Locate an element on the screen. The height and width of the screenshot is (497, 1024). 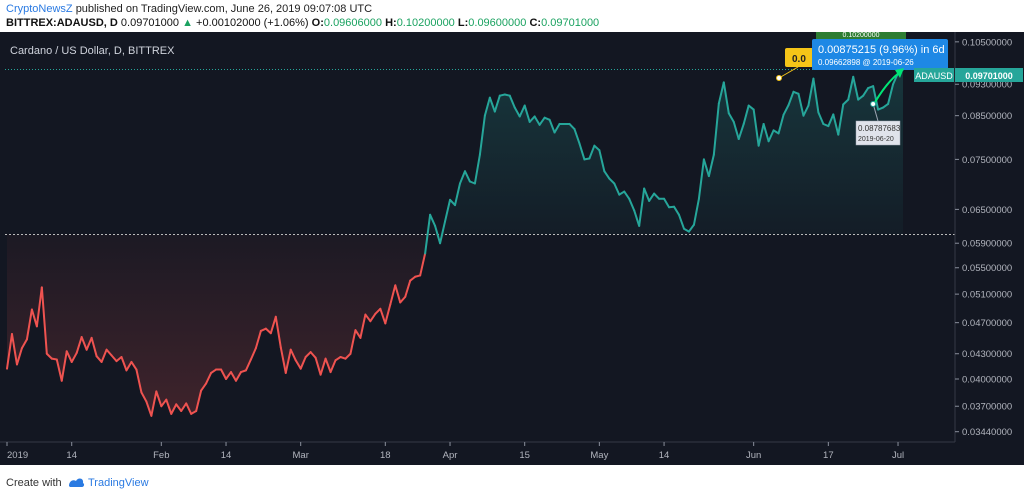
yellow-tag-box is located at coordinates (800, 57).